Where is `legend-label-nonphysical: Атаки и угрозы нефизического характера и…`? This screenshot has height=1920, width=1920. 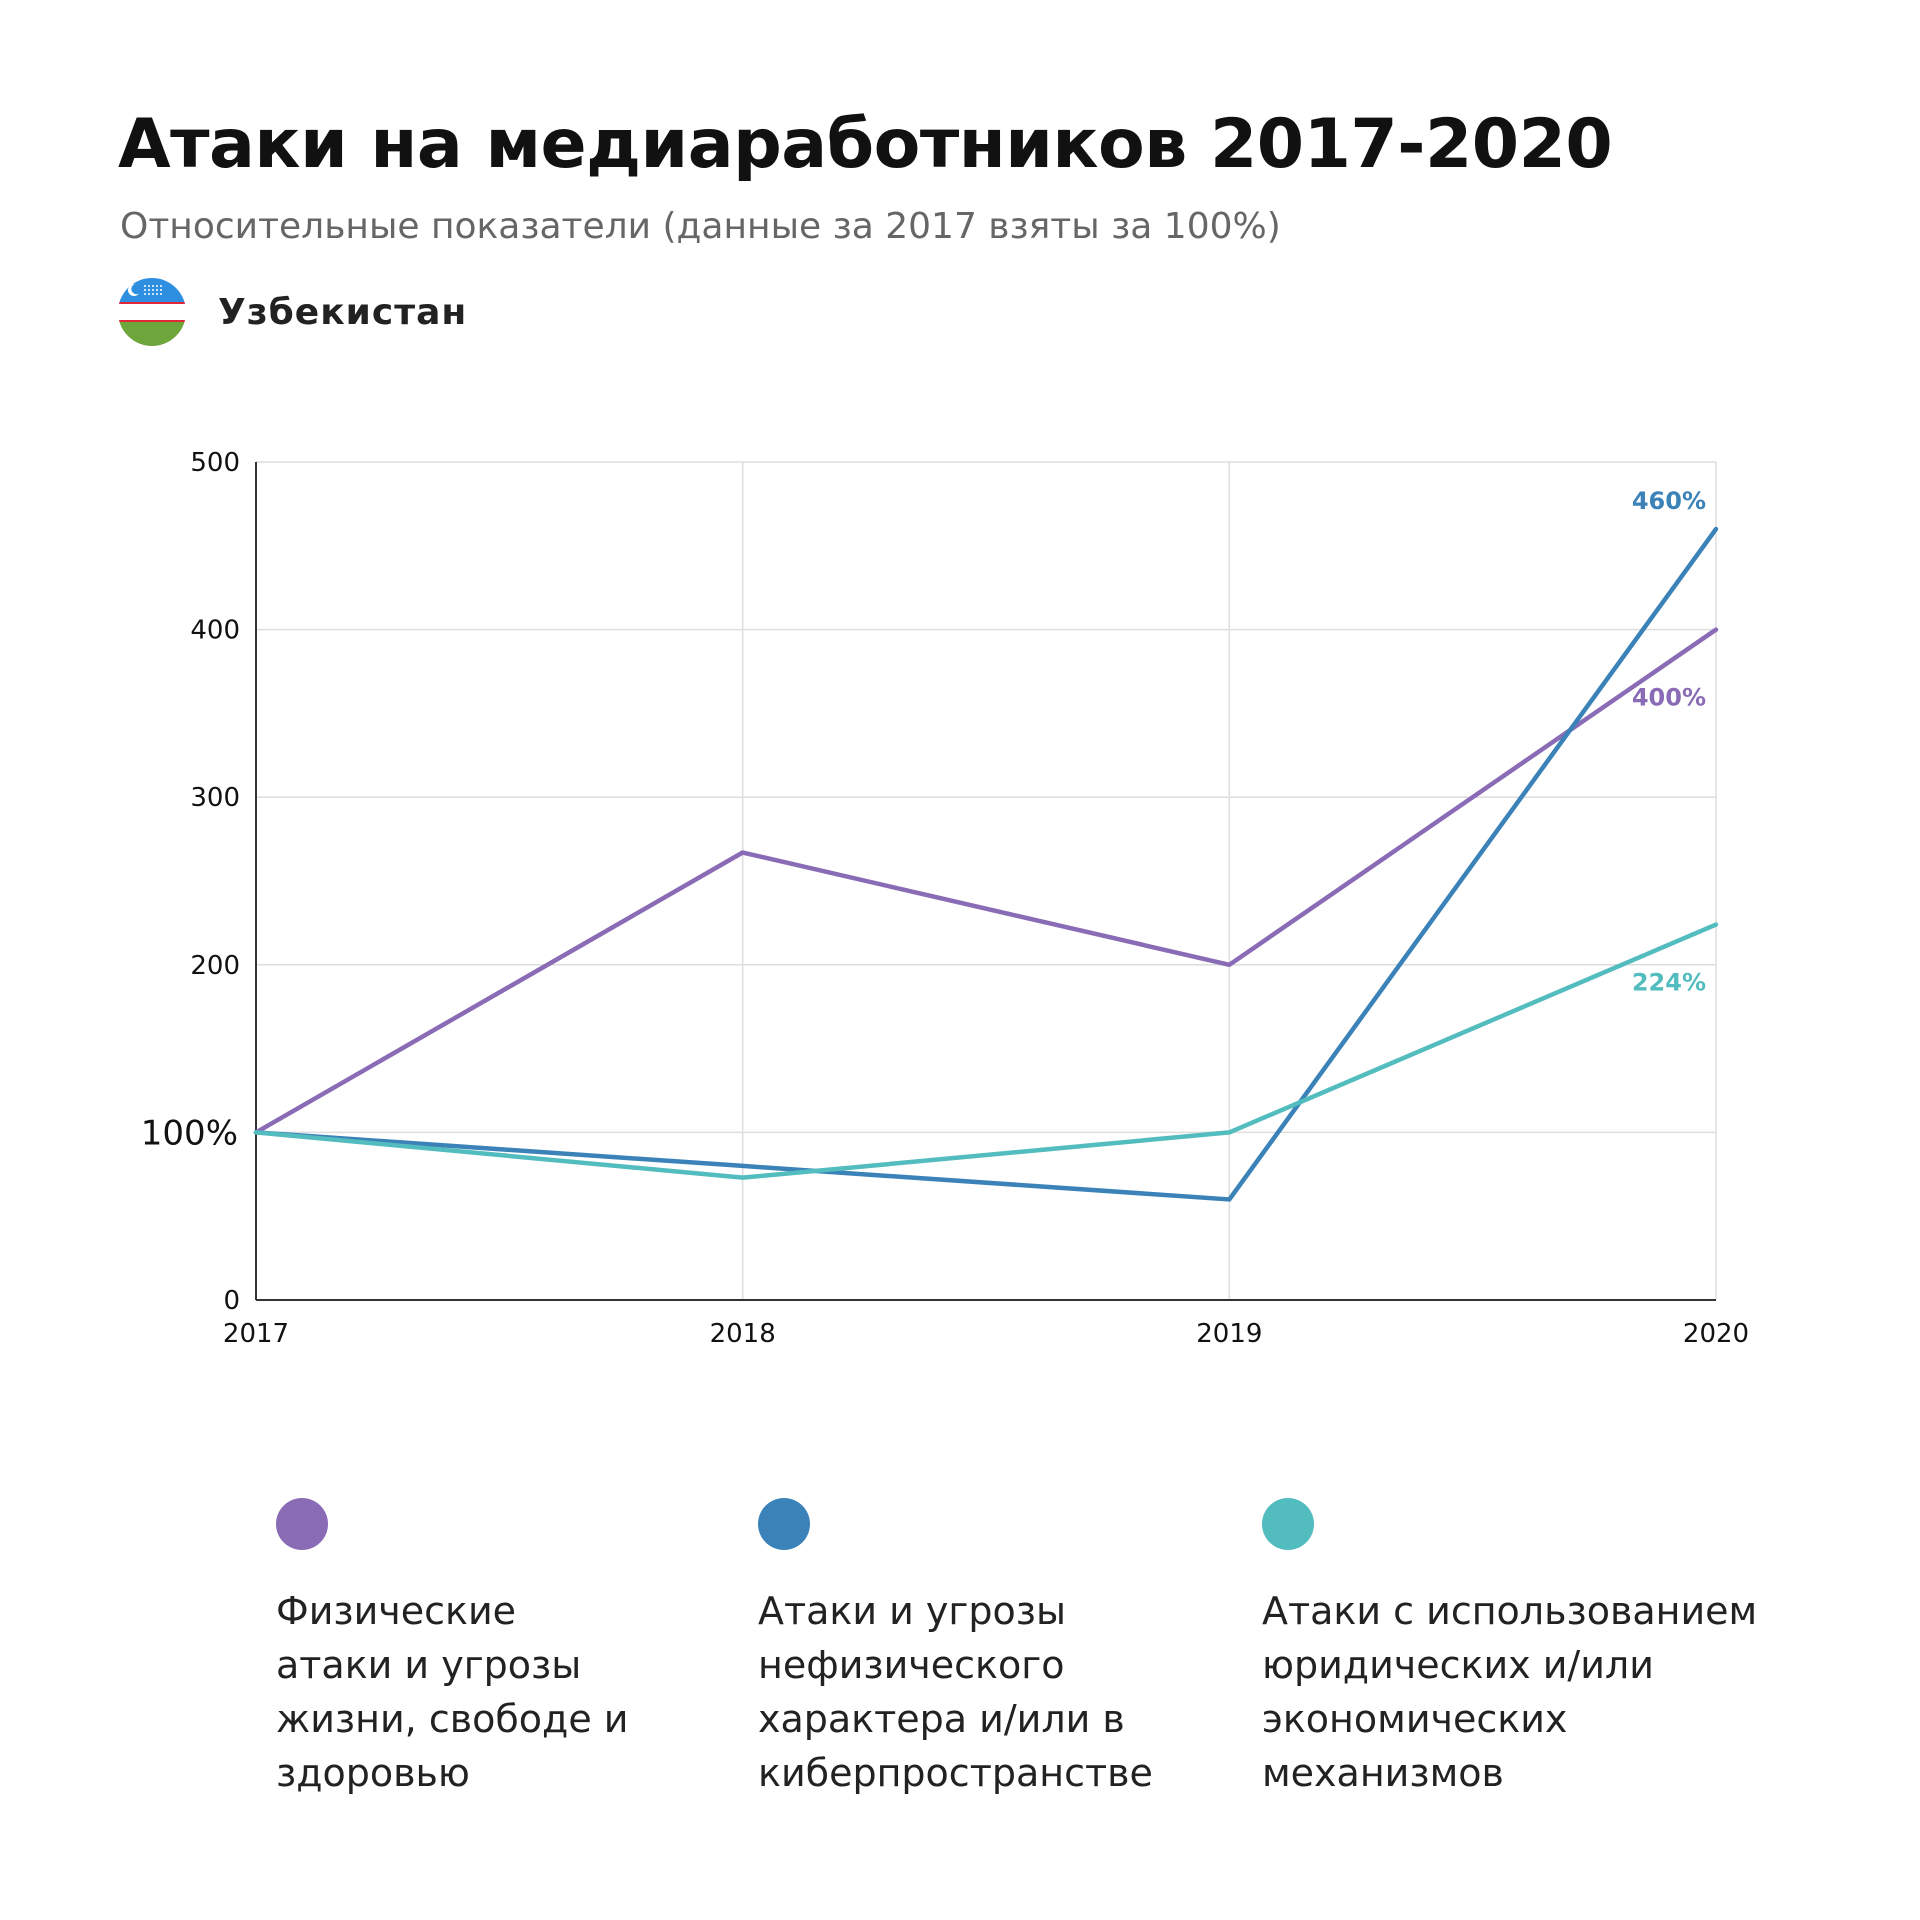
legend-label-nonphysical: Атаки и угрозы нефизического характера и… is located at coordinates (955, 1692).